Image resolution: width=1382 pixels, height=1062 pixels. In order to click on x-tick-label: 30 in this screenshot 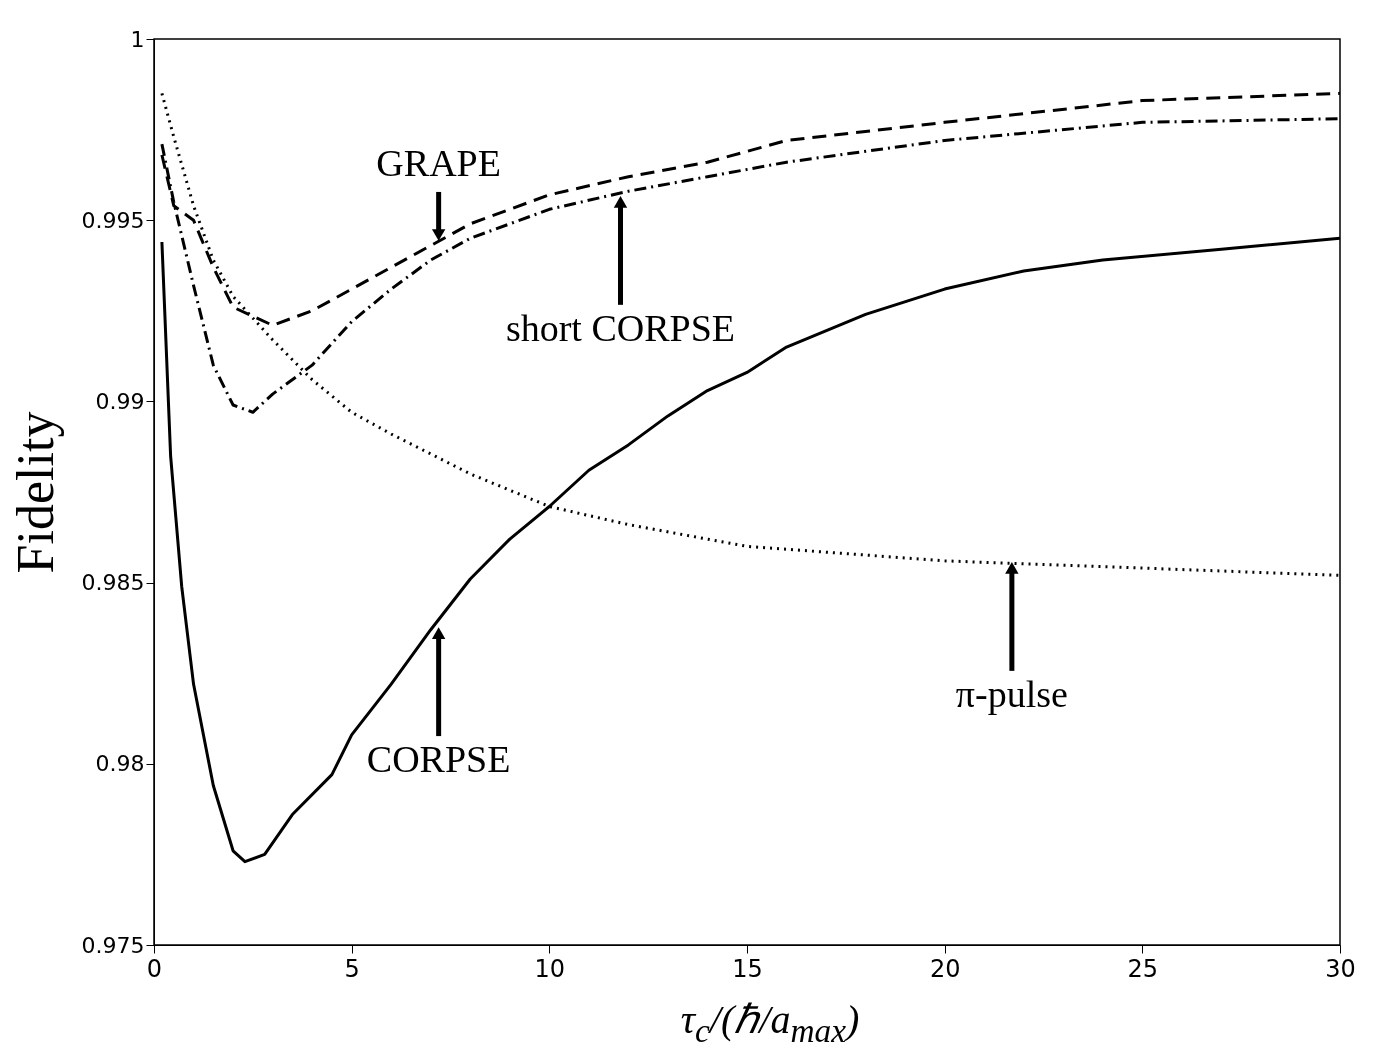, I will do `click(1340, 968)`.